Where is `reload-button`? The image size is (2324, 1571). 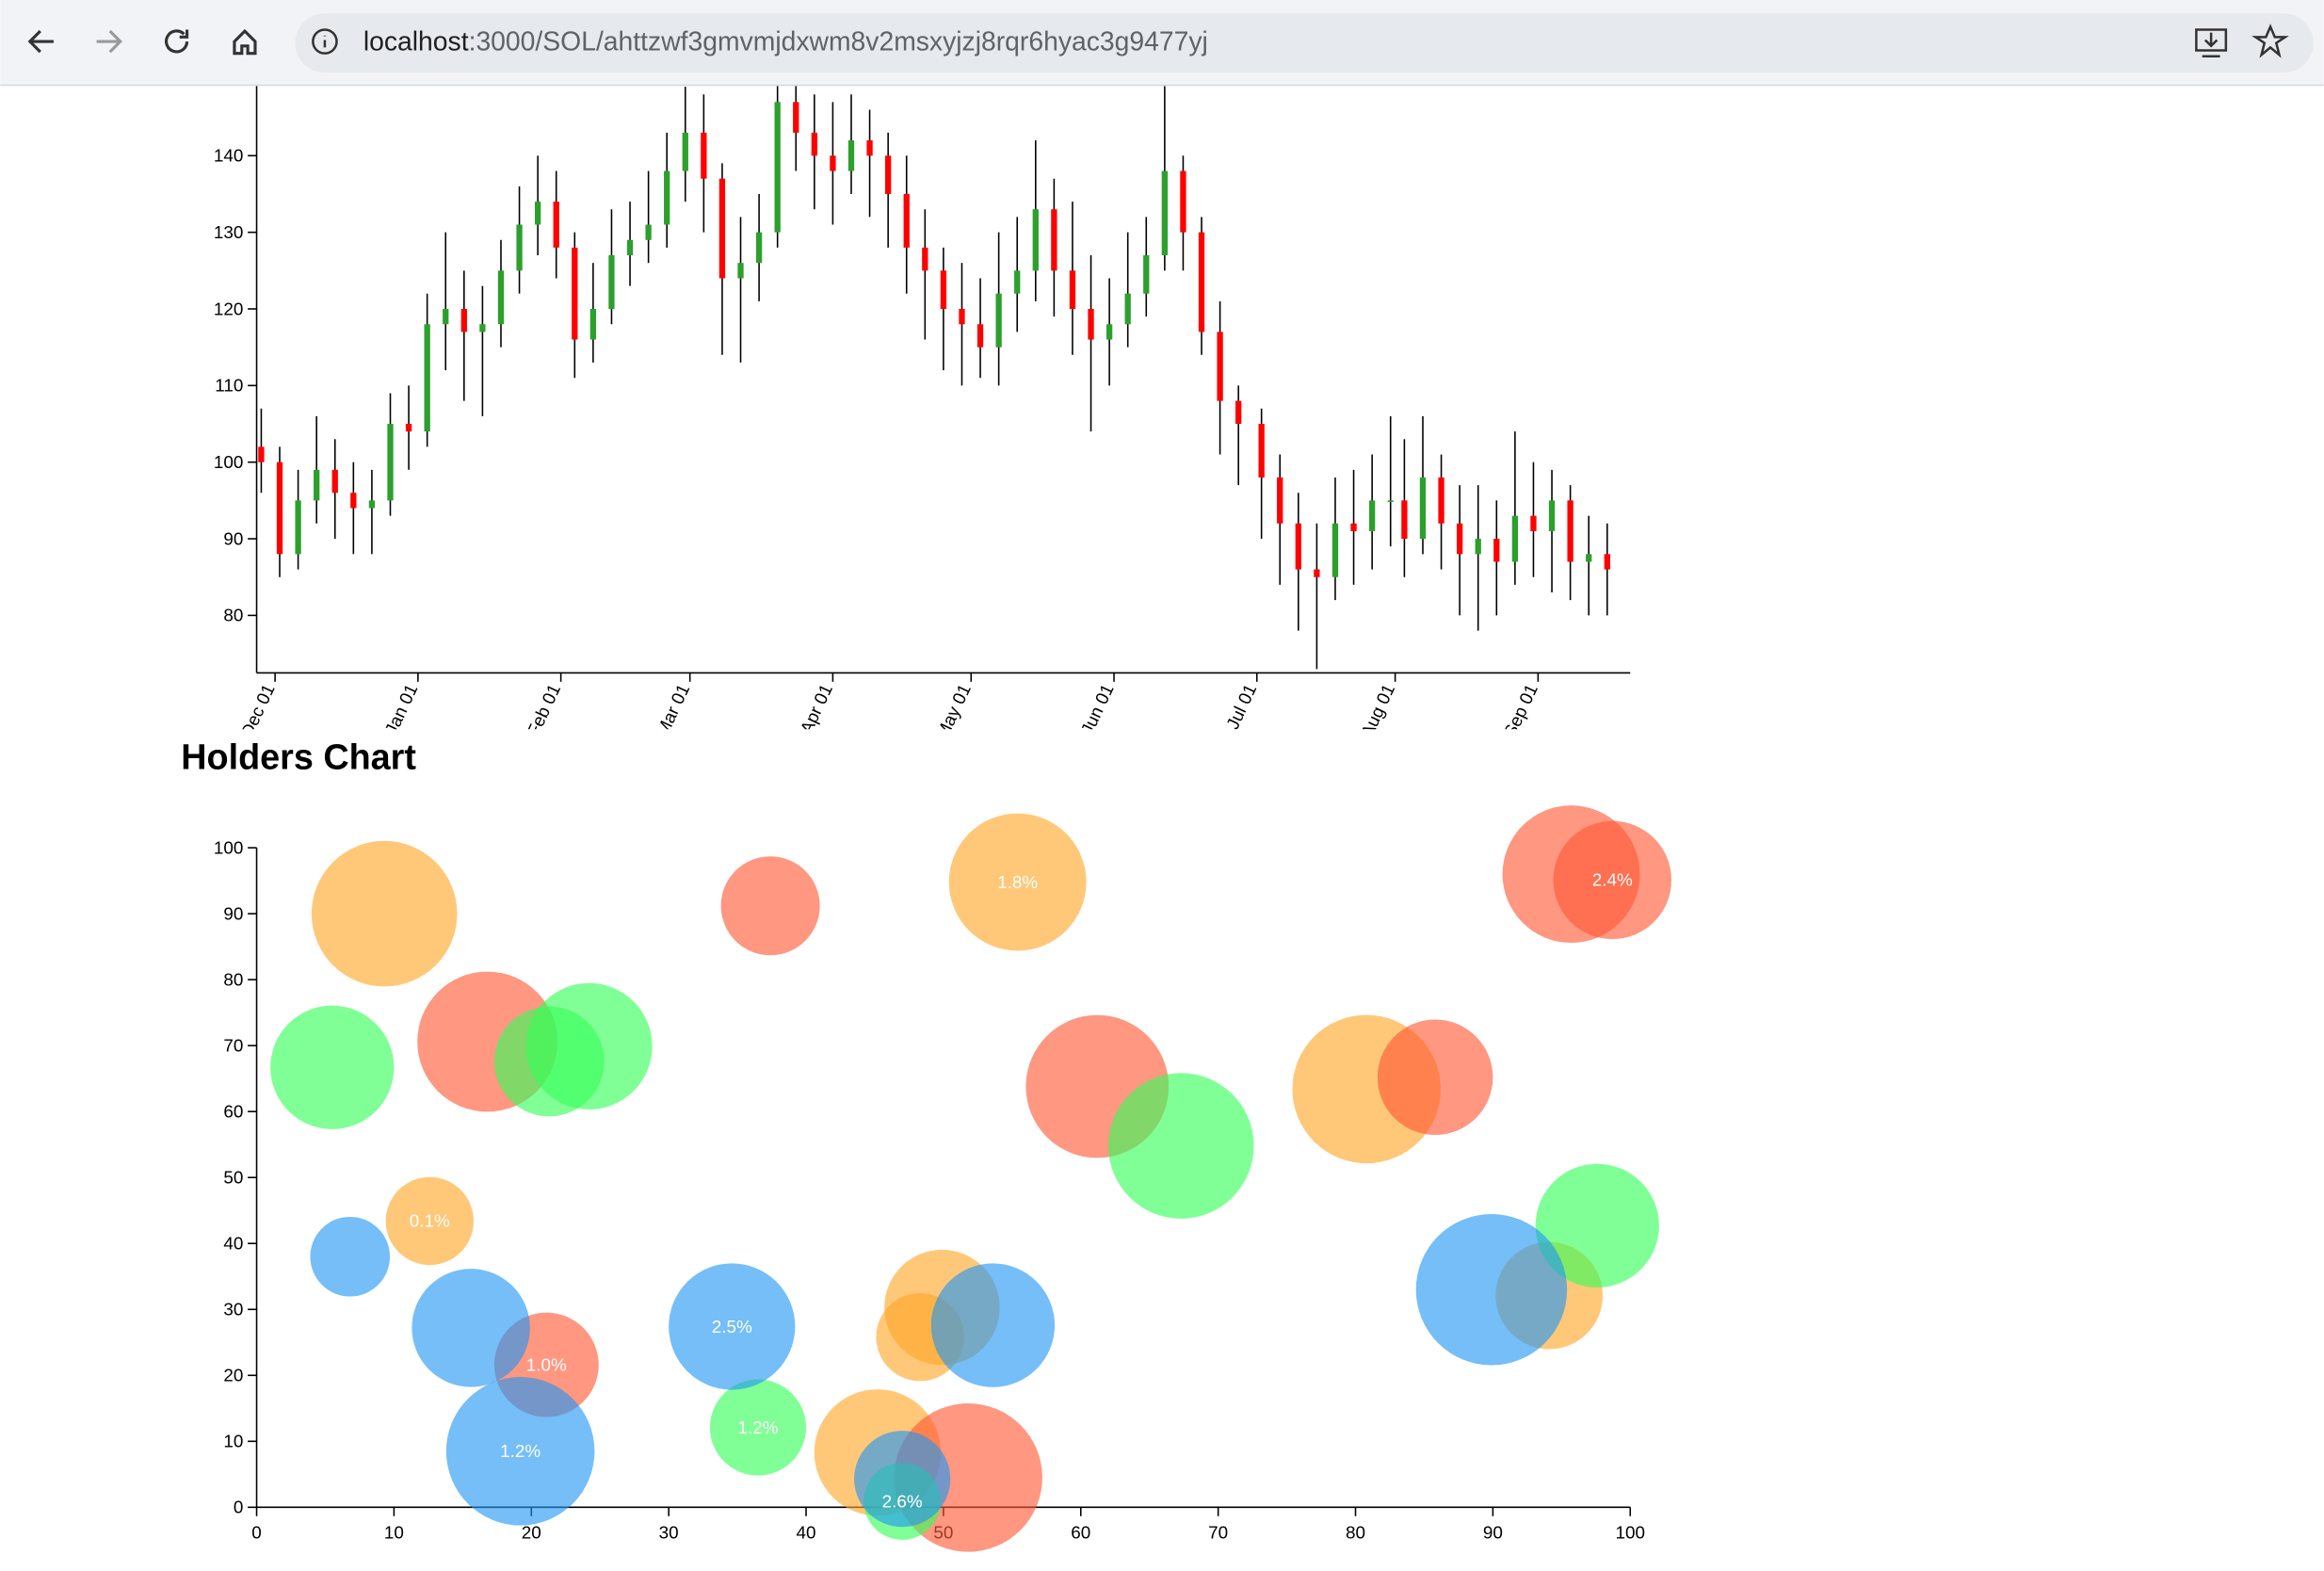
reload-button is located at coordinates (177, 41).